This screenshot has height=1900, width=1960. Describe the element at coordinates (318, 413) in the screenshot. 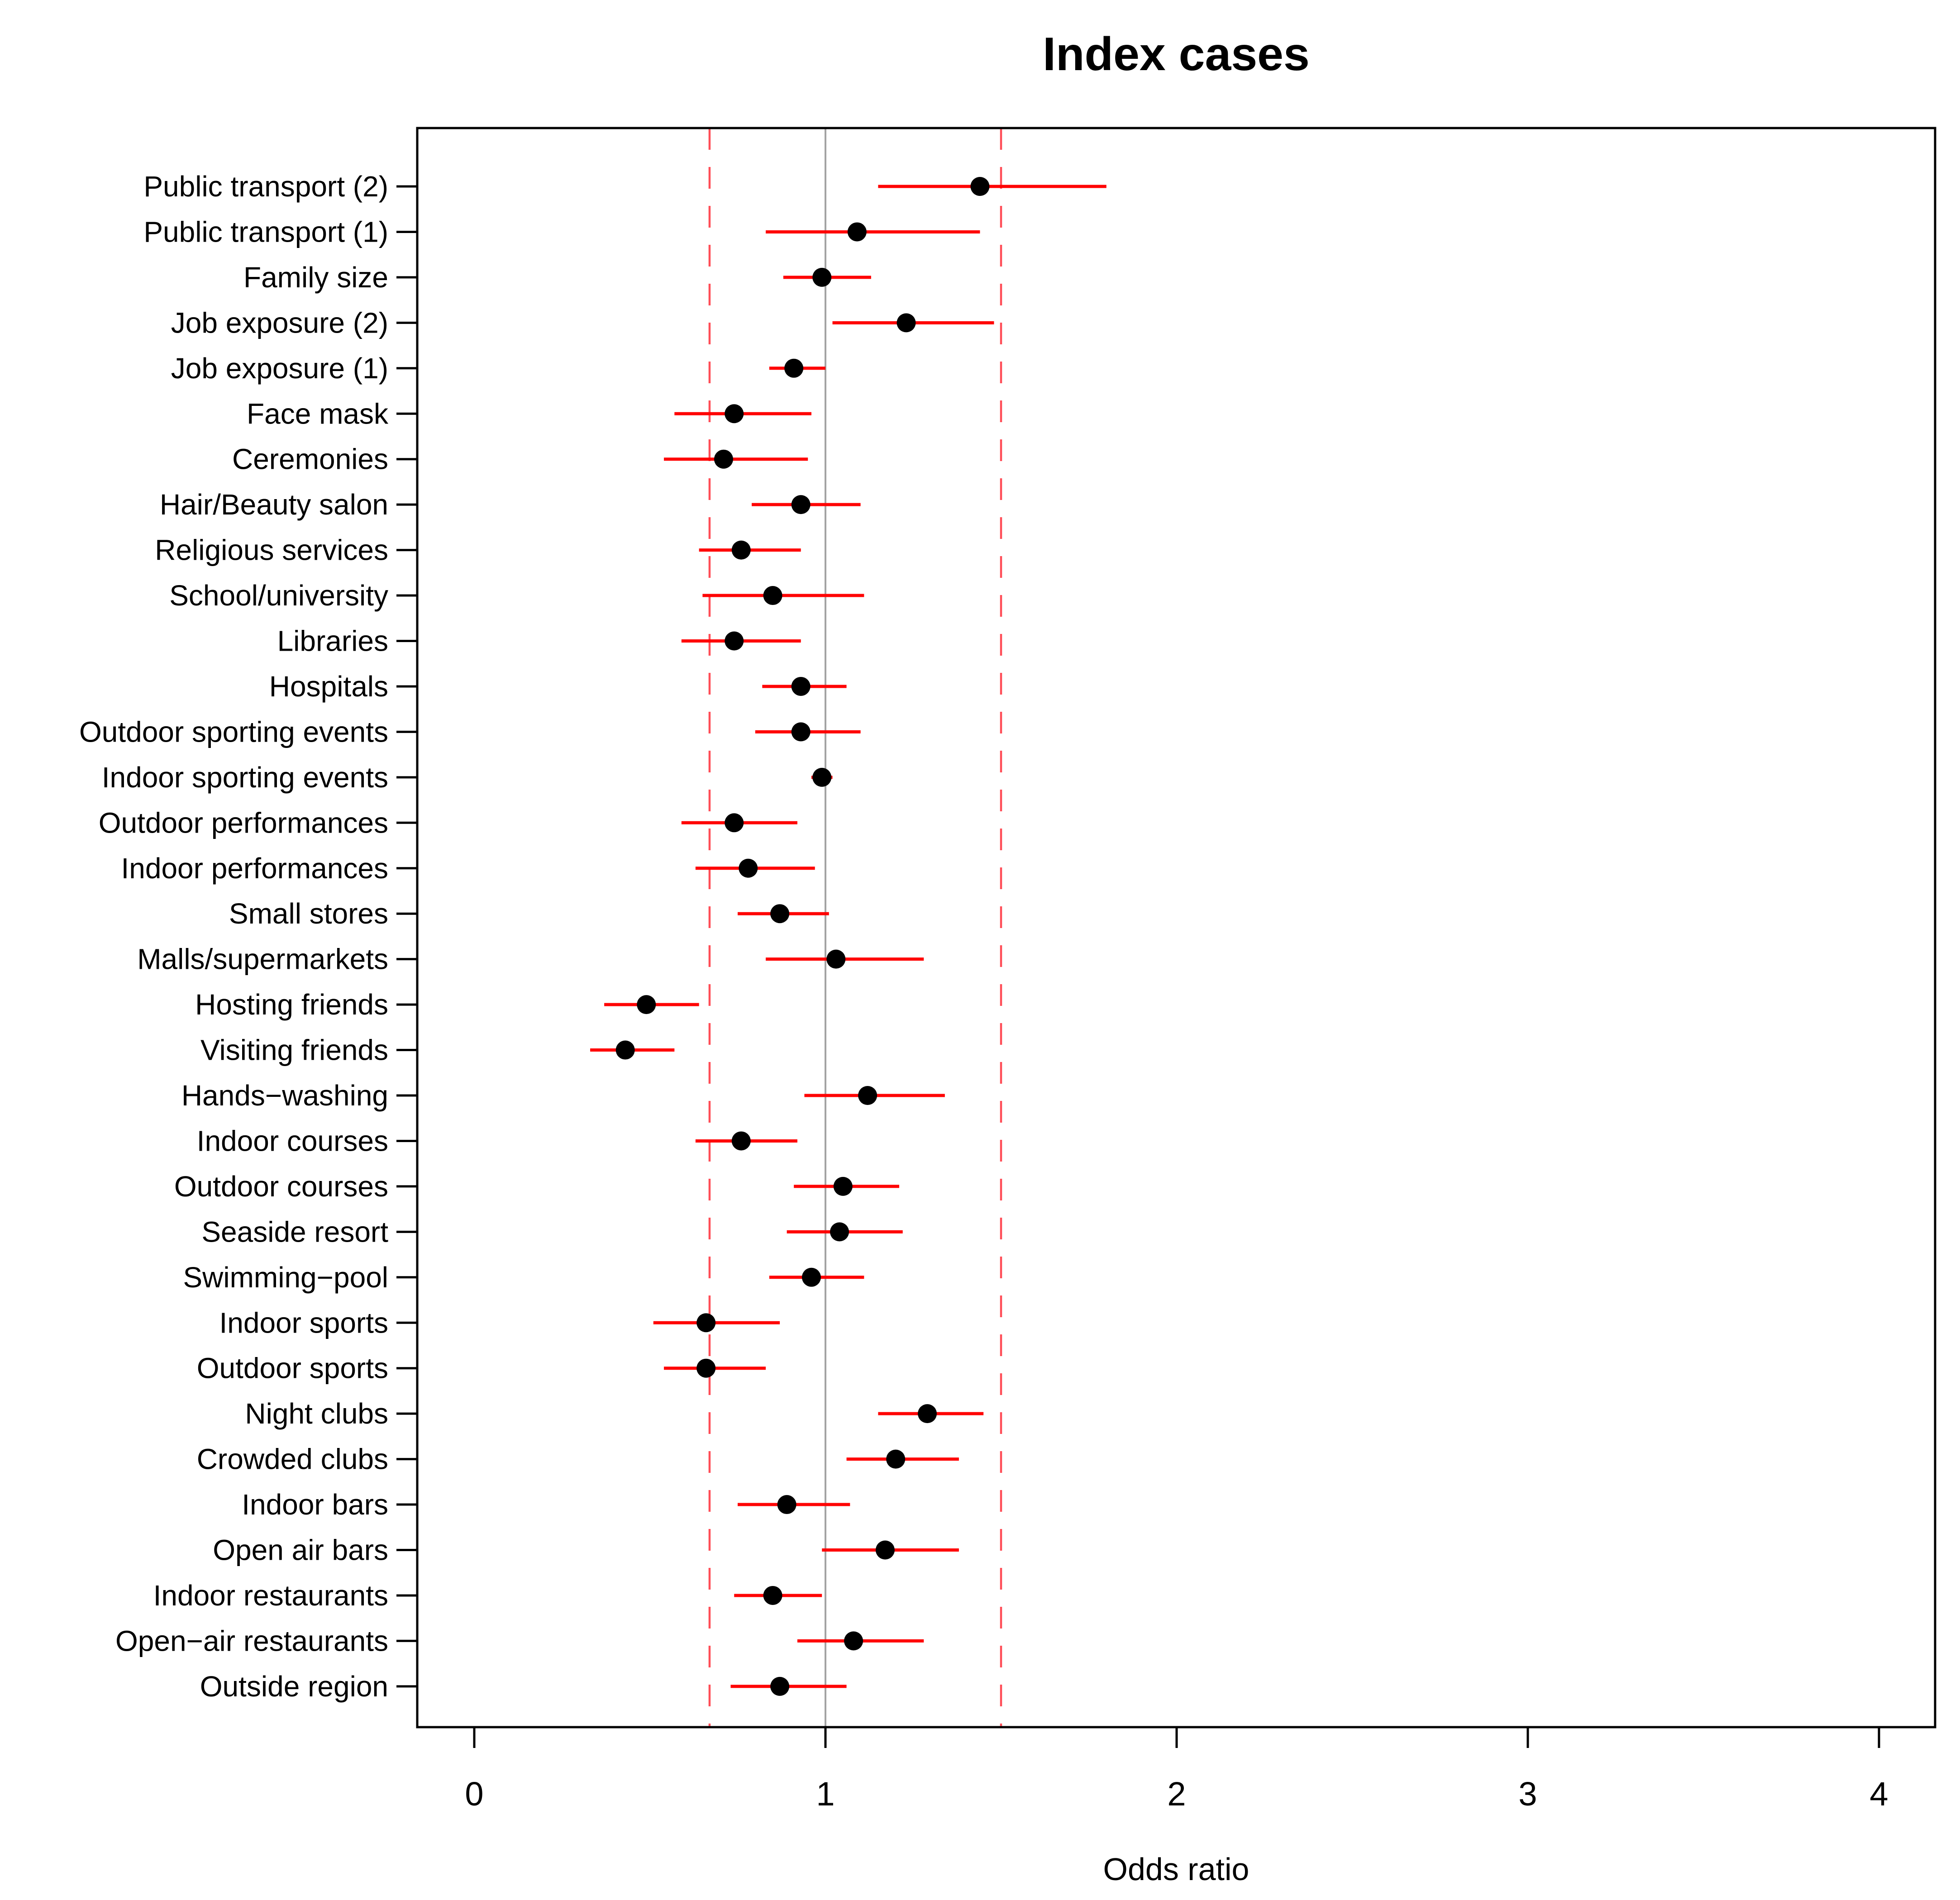

I see `category-label: Face mask` at that location.